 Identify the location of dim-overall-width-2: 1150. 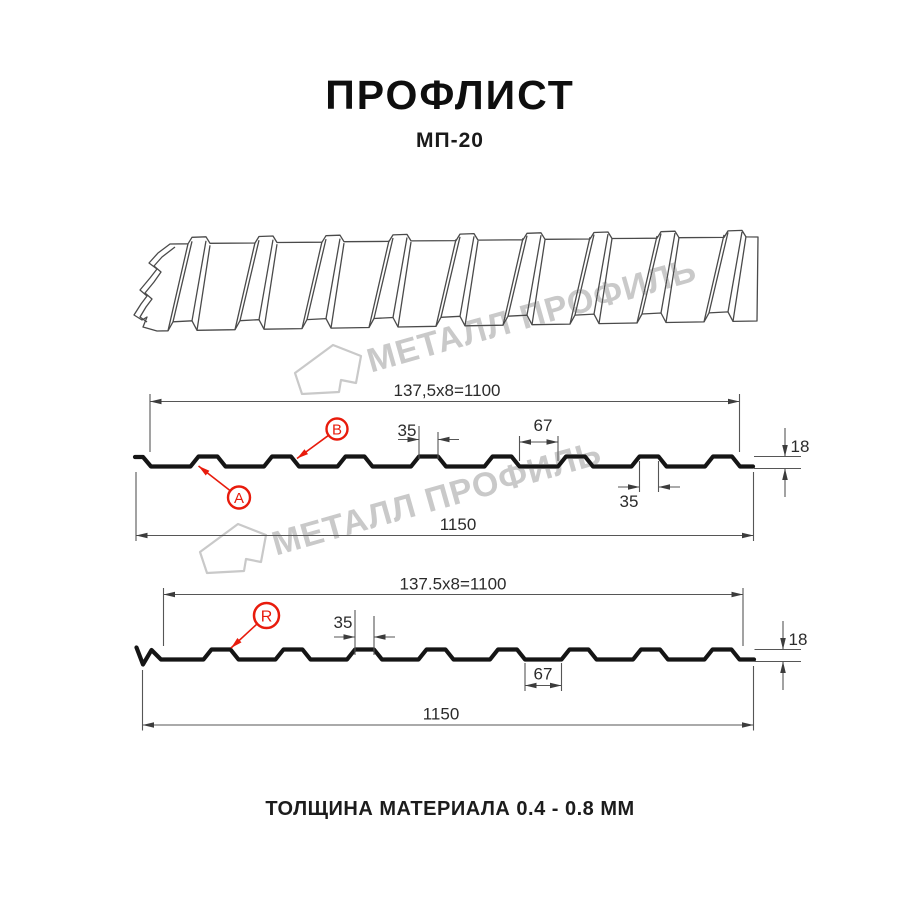
(448, 698).